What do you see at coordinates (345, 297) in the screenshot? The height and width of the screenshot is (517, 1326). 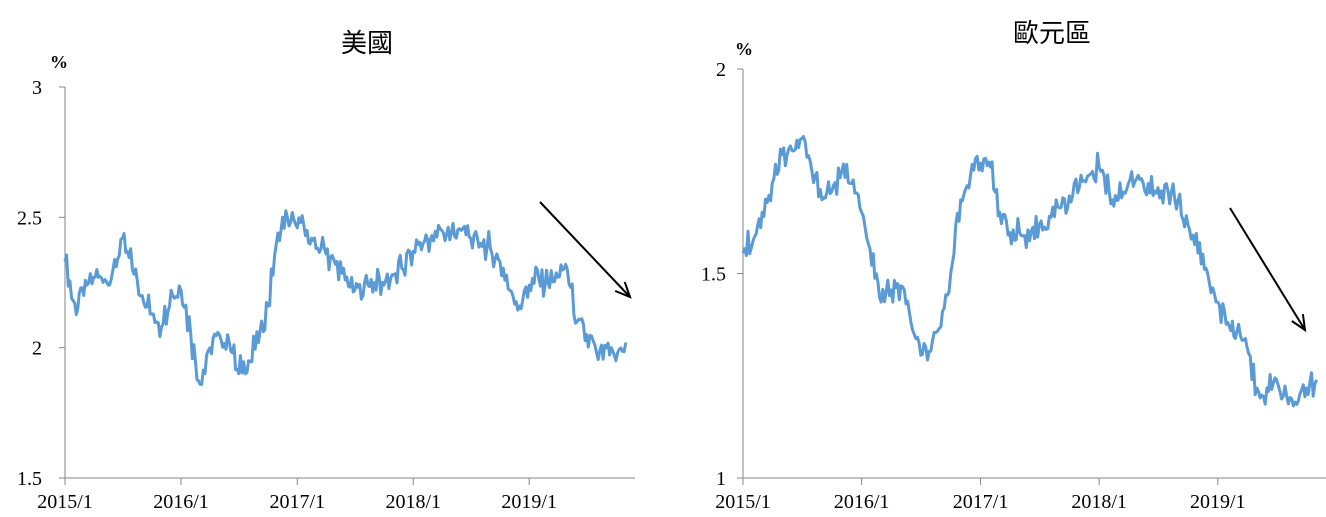 I see `us-series-line` at bounding box center [345, 297].